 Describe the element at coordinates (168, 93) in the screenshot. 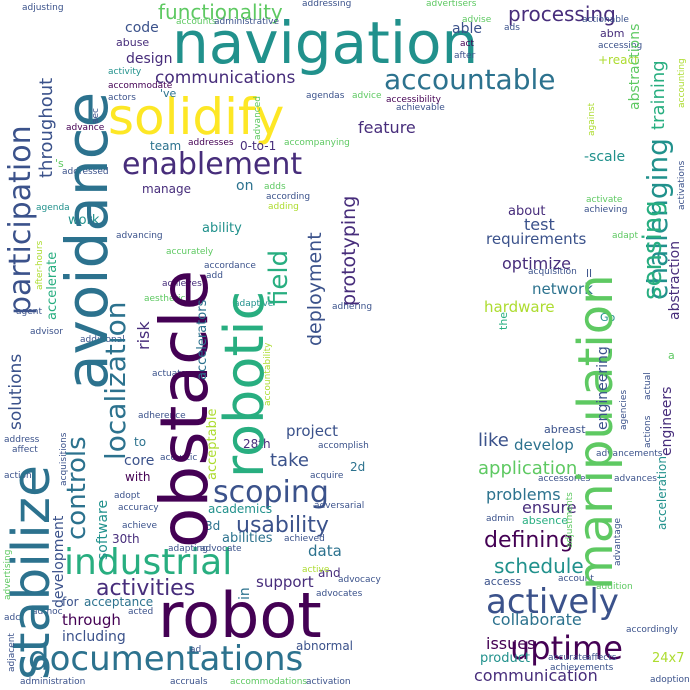

I see `word-ve: 've` at that location.